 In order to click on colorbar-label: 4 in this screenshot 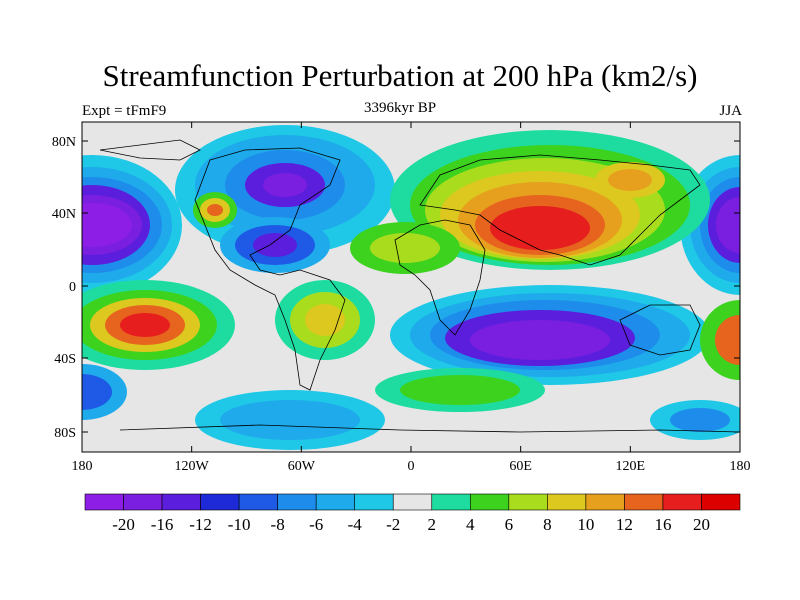, I will do `click(470, 524)`.